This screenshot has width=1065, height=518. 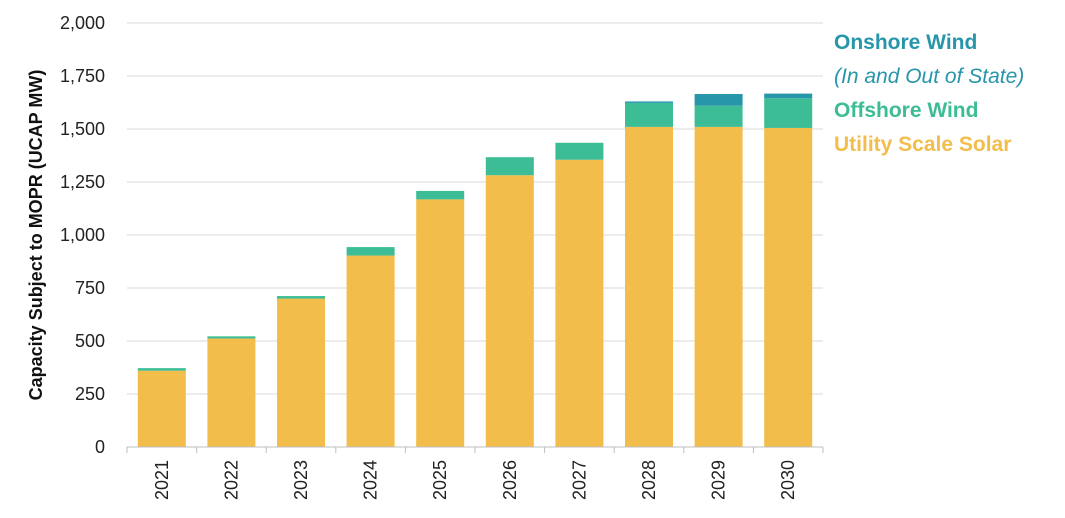 What do you see at coordinates (788, 480) in the screenshot?
I see `x-tick-label: 2030` at bounding box center [788, 480].